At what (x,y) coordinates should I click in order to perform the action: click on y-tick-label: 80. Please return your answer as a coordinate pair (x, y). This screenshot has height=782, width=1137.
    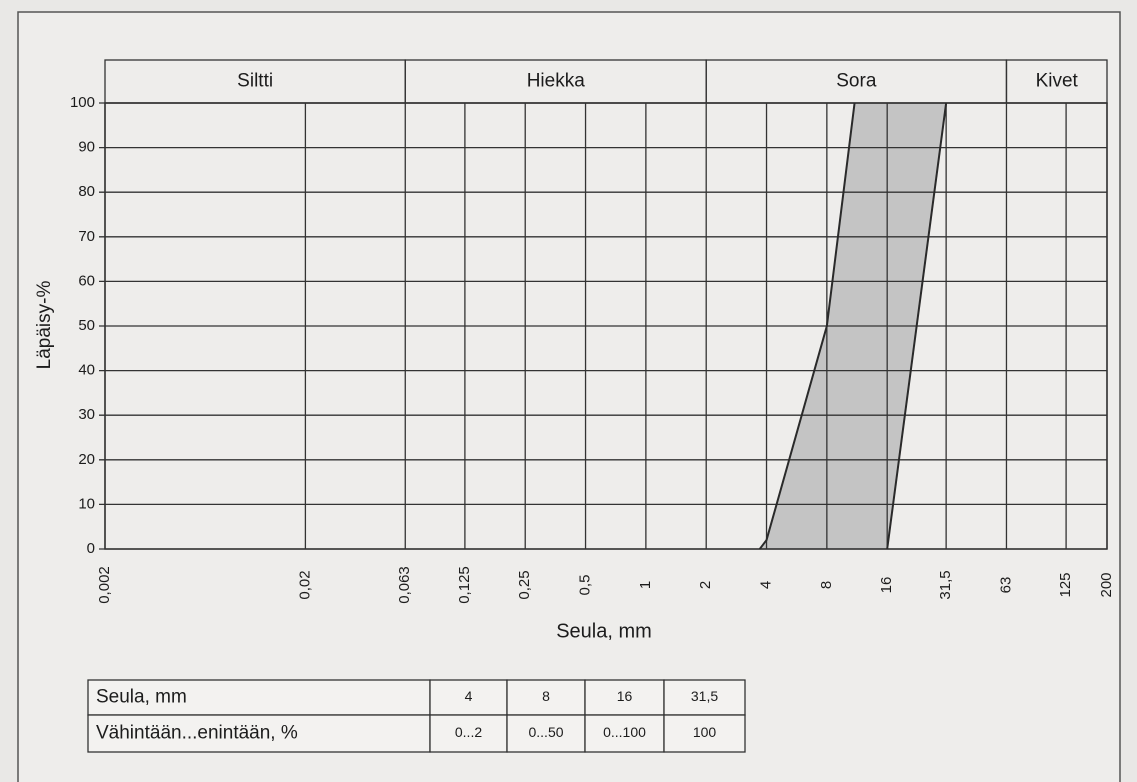
    Looking at the image, I should click on (86, 191).